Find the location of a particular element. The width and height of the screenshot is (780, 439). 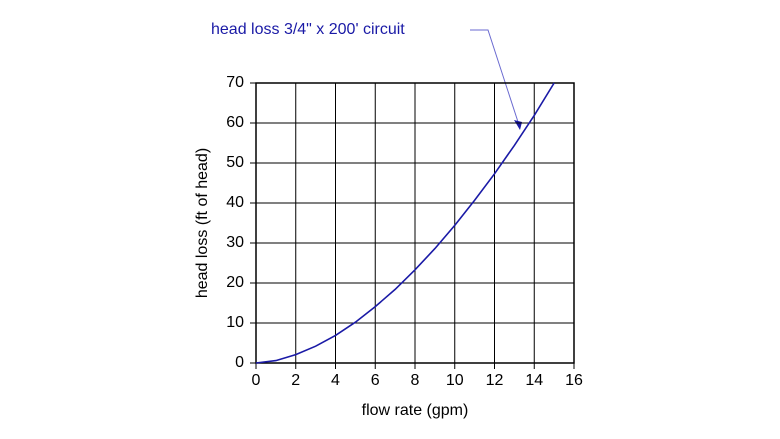

annotation-arrowhead is located at coordinates (518, 125).